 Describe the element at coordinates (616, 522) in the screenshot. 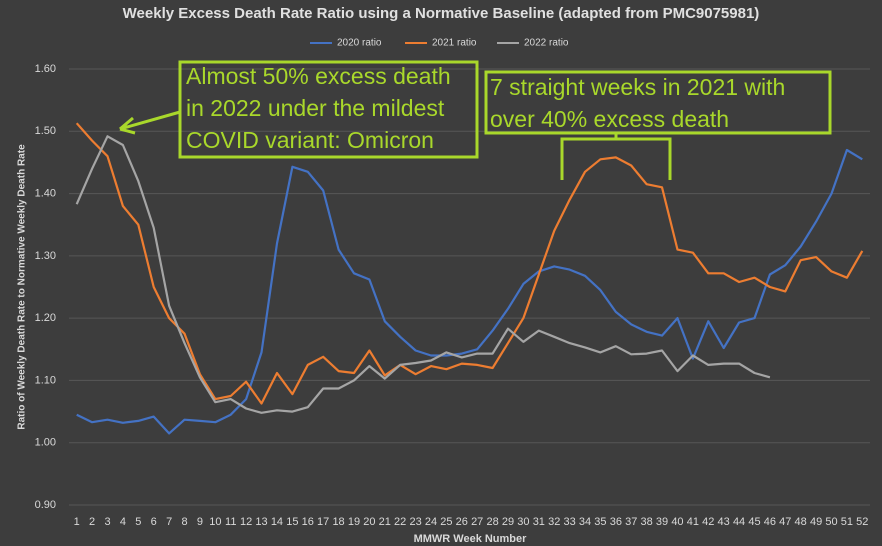

I see `x-tick-label: 36` at that location.